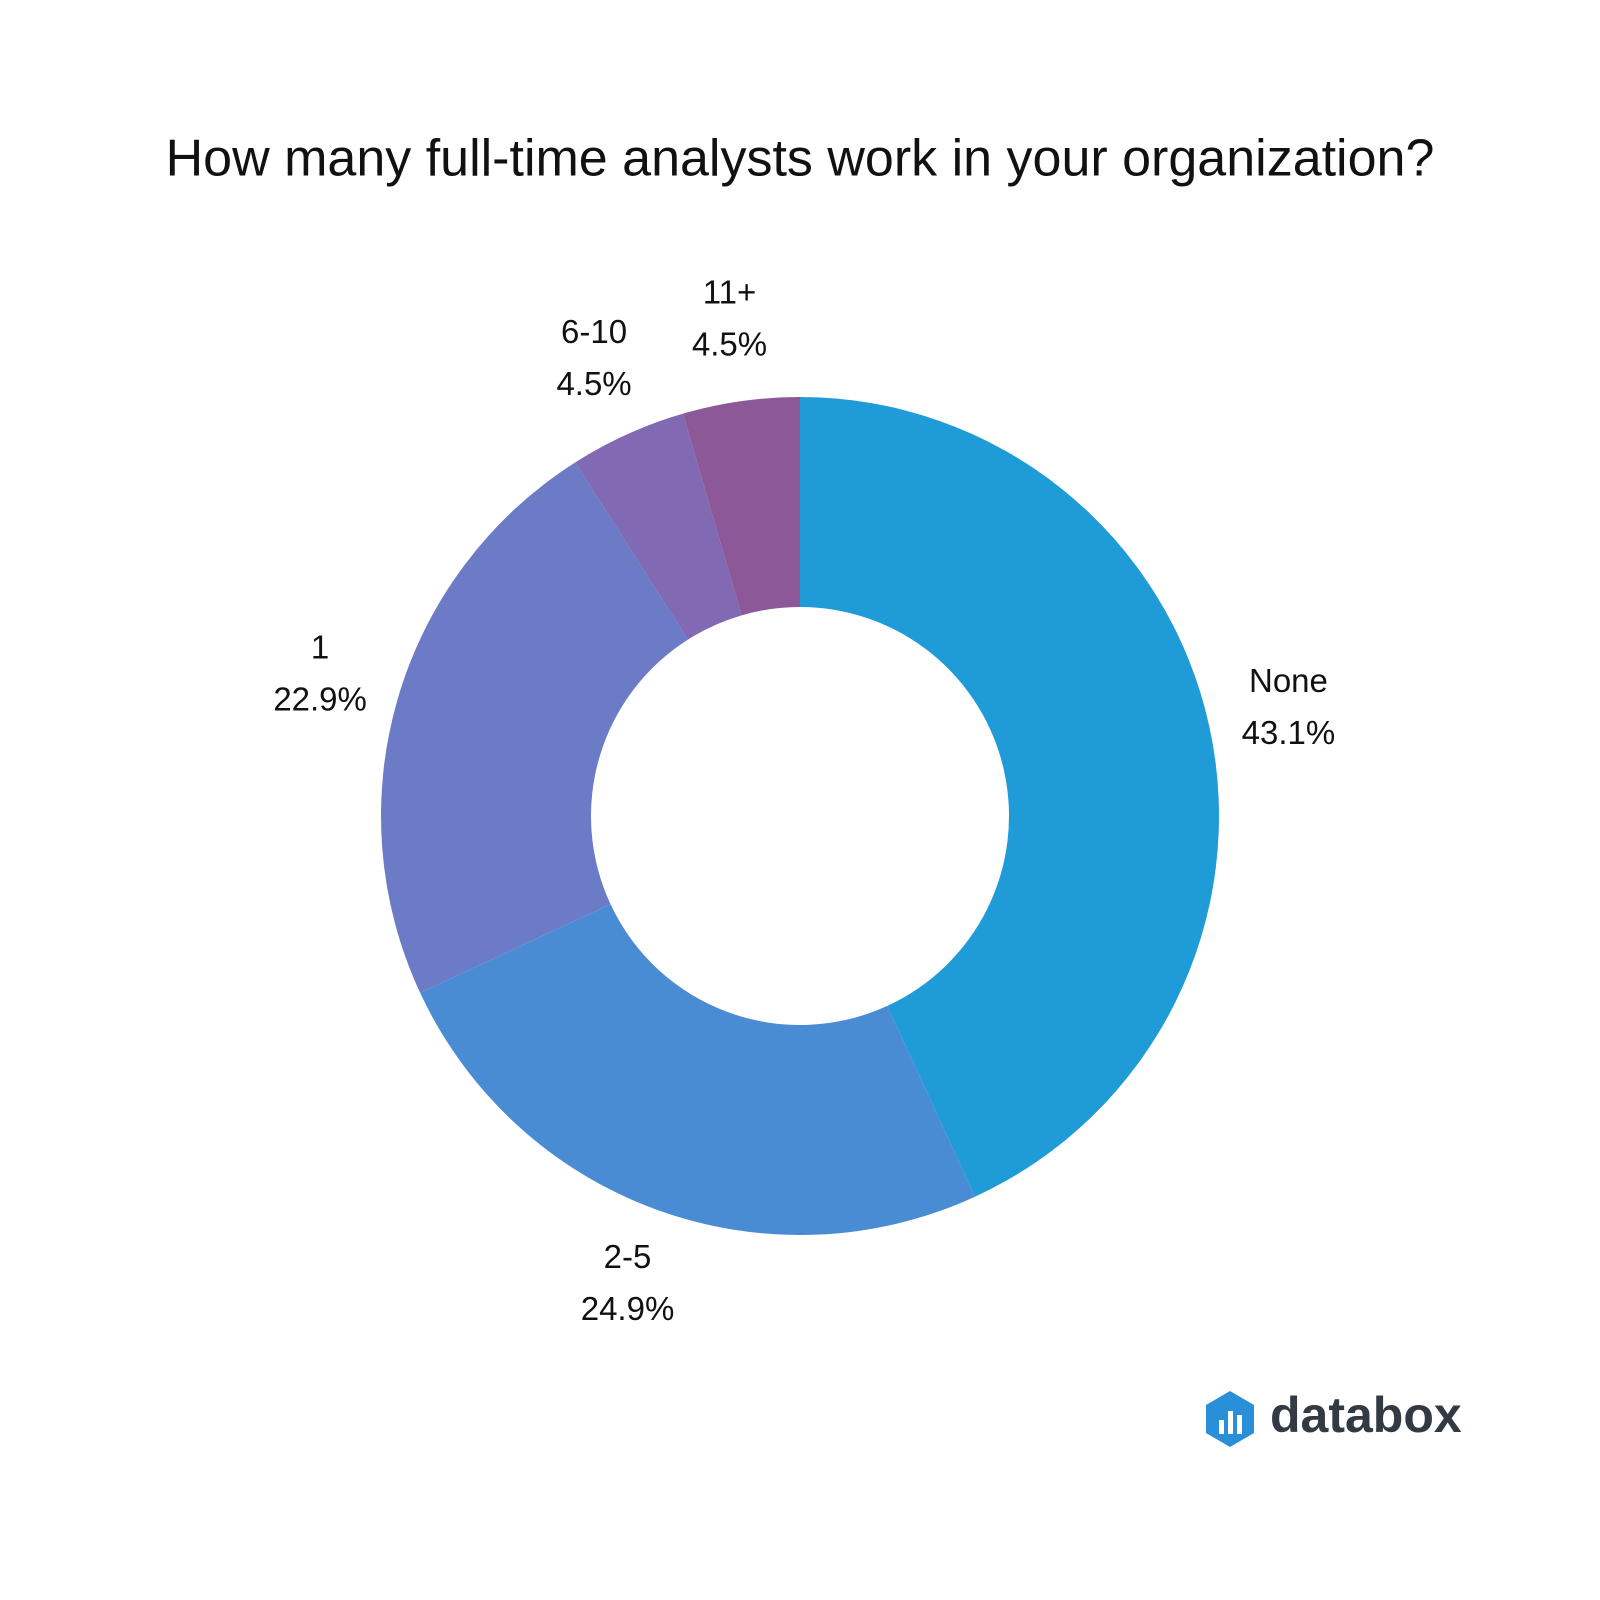 The height and width of the screenshot is (1600, 1600). Describe the element at coordinates (730, 292) in the screenshot. I see `slice-label: 11+` at that location.